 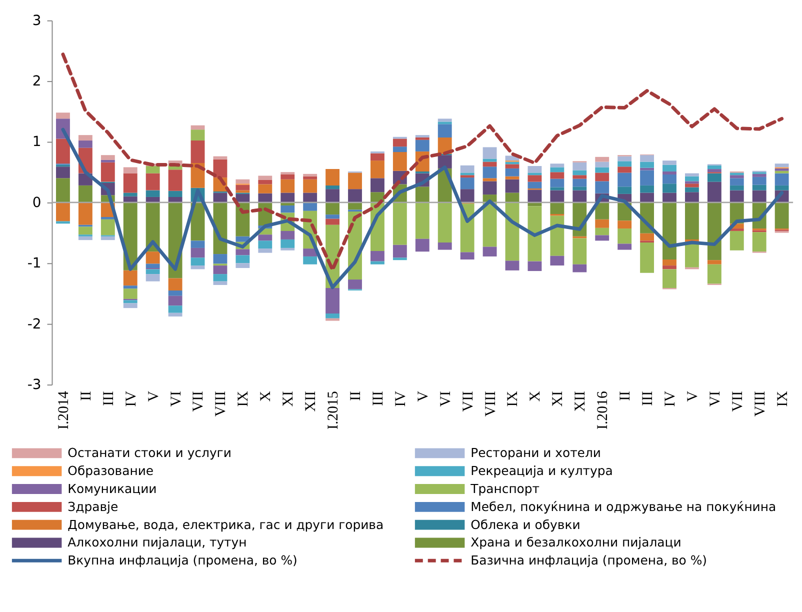 What do you see at coordinates (603, 410) in the screenshot?
I see `x-tick-label: I.2016` at bounding box center [603, 410].